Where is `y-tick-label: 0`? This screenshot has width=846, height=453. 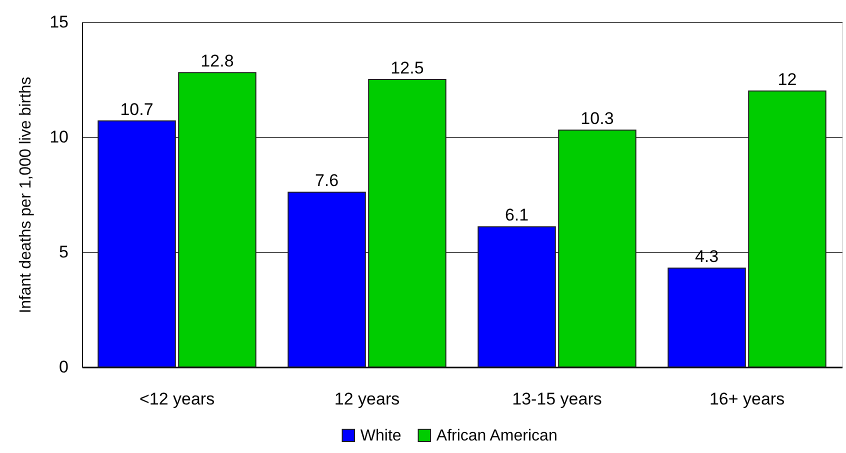 y-tick-label: 0 is located at coordinates (63, 367).